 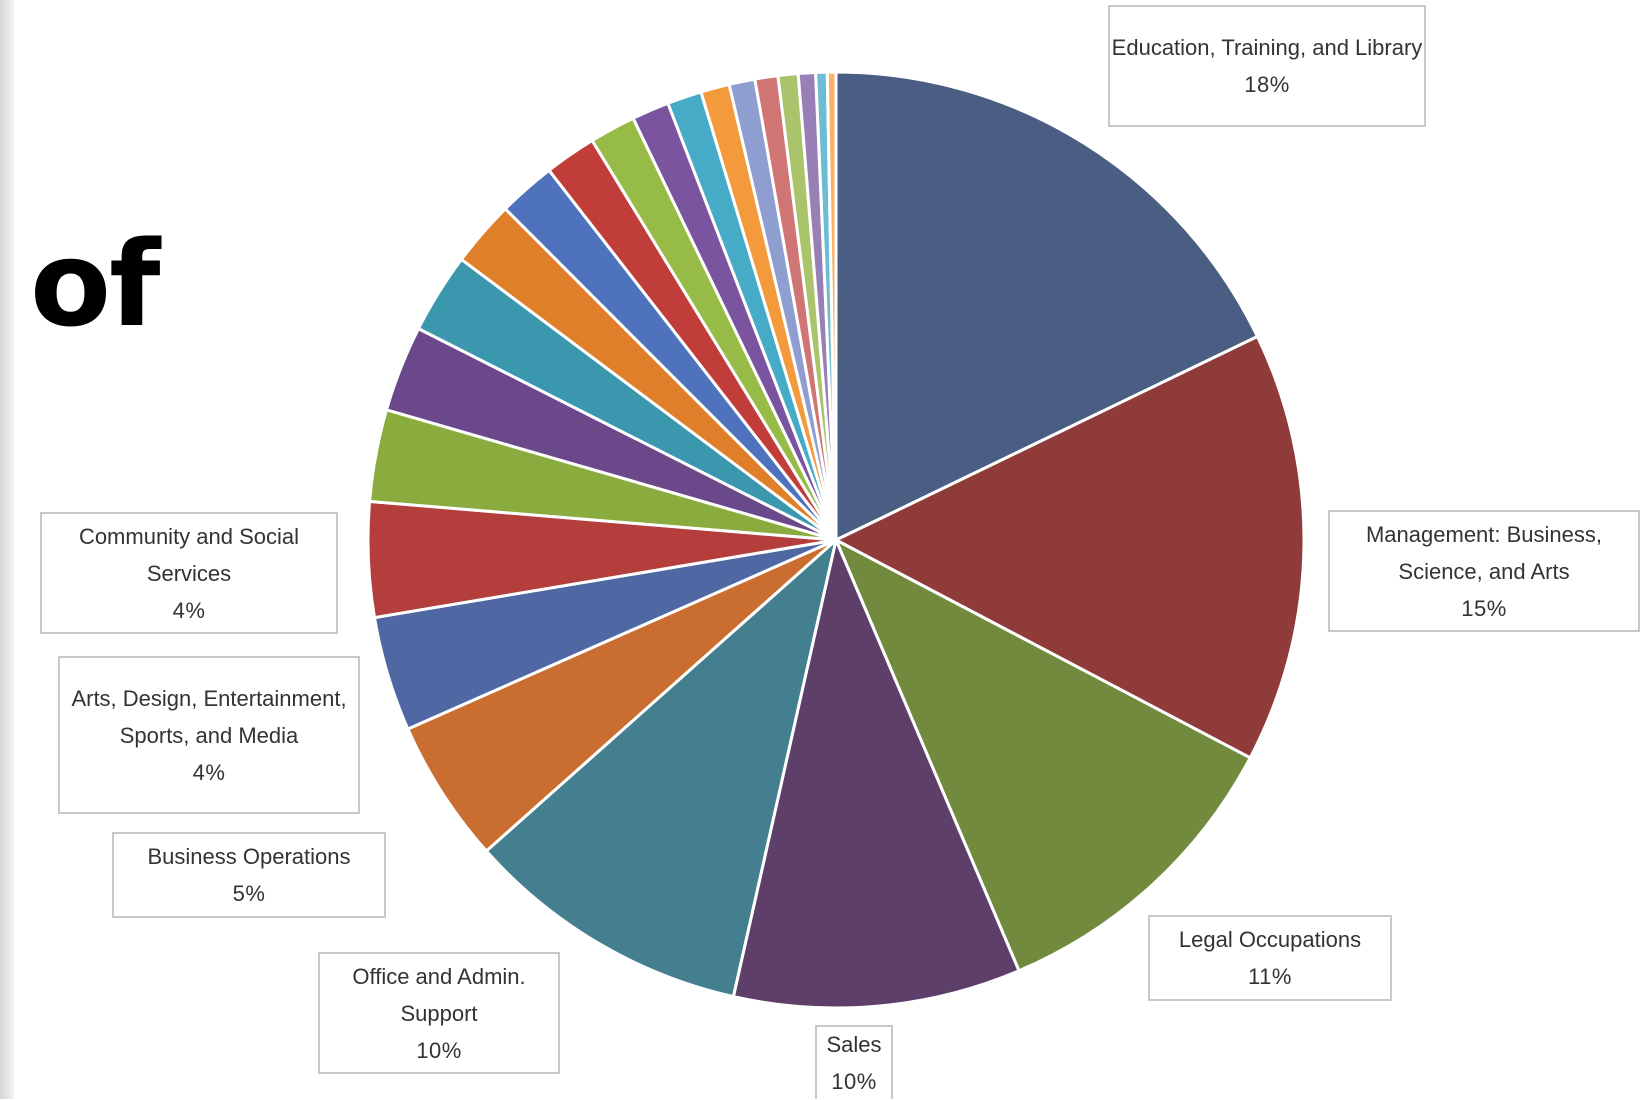 I want to click on label-education-name: Education, Training, and Library, so click(x=1267, y=47).